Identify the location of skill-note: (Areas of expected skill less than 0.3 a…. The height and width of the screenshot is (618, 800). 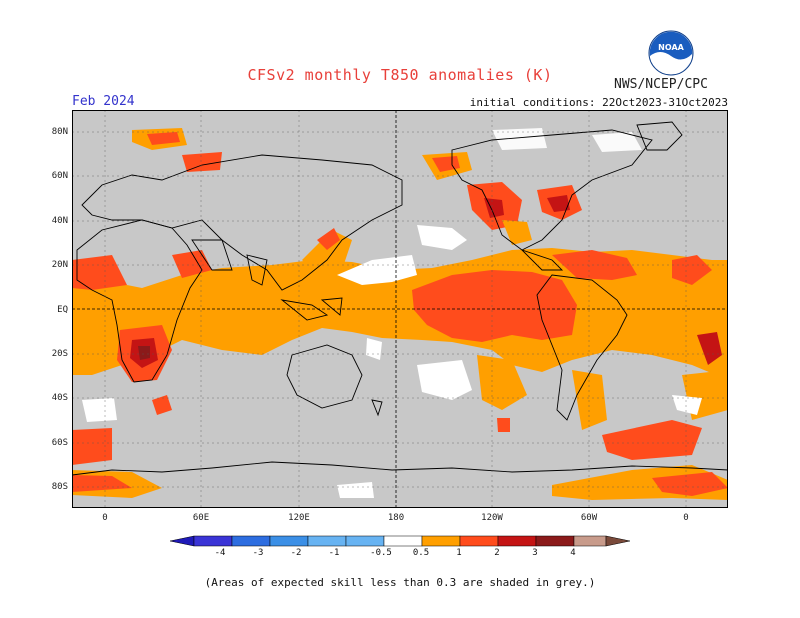
(400, 582).